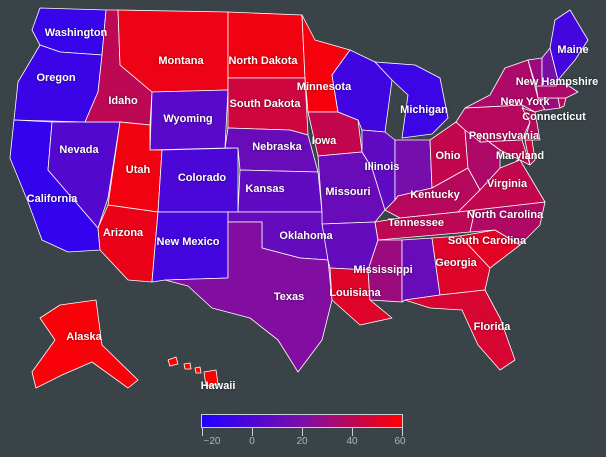 This screenshot has width=606, height=457. What do you see at coordinates (335, 134) in the screenshot?
I see `state-ia` at bounding box center [335, 134].